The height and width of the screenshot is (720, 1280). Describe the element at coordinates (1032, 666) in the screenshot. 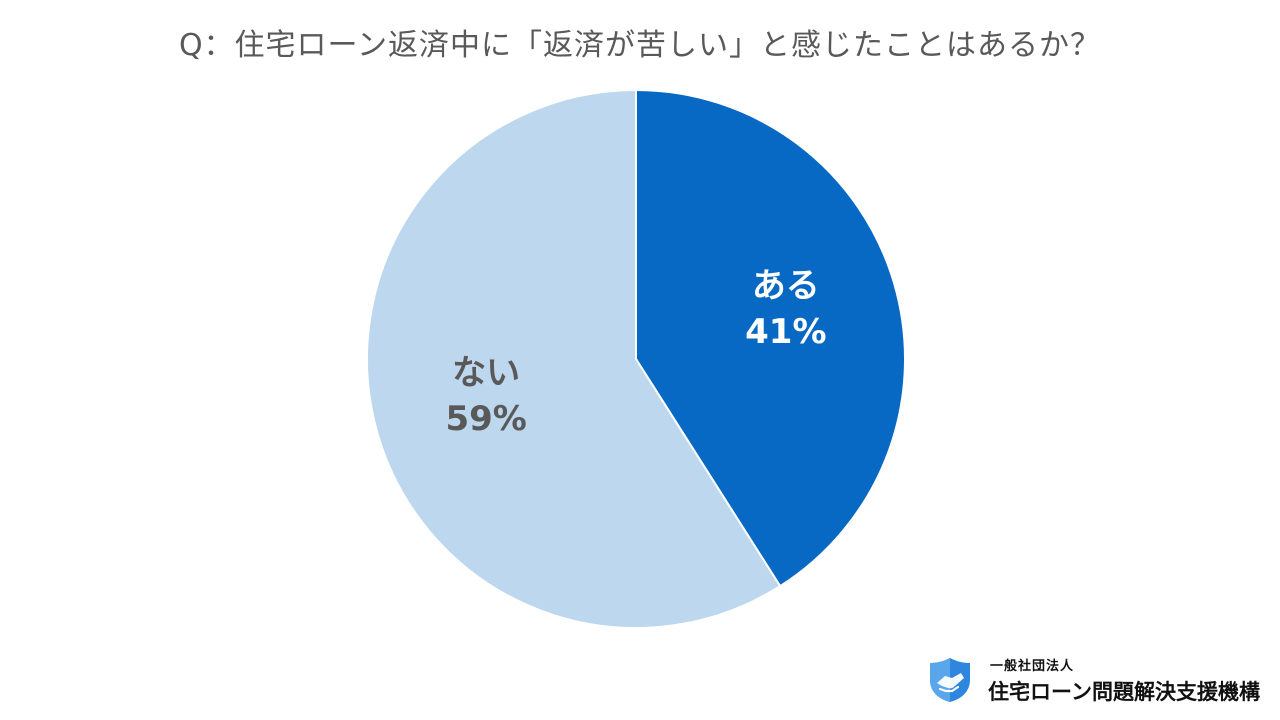

I see `org-type: 一般社団法人` at that location.